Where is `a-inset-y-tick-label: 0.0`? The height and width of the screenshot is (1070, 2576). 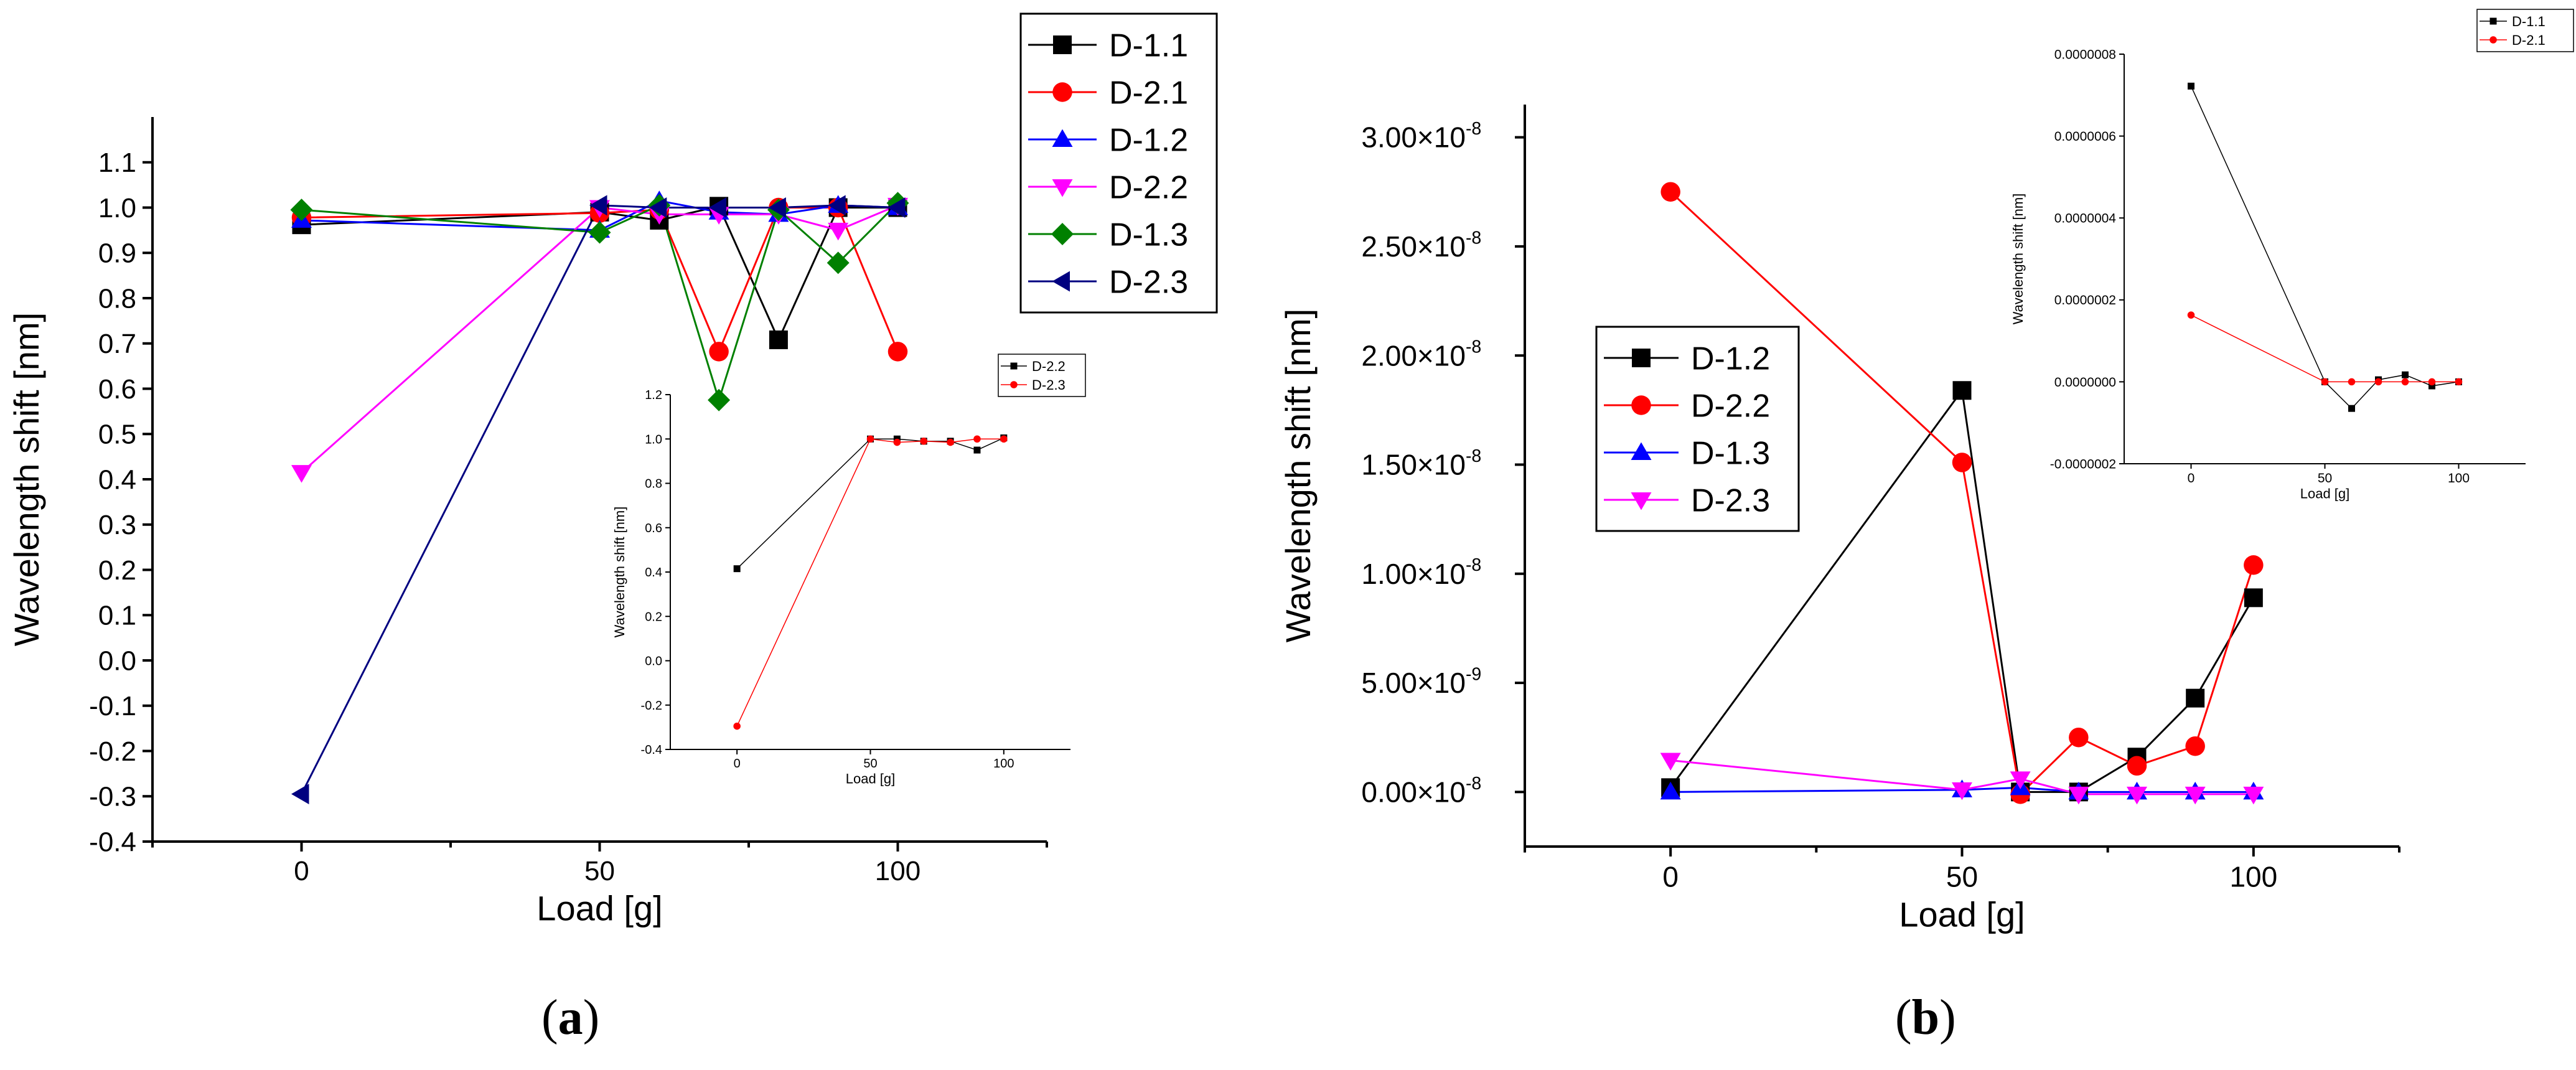 a-inset-y-tick-label: 0.0 is located at coordinates (653, 662).